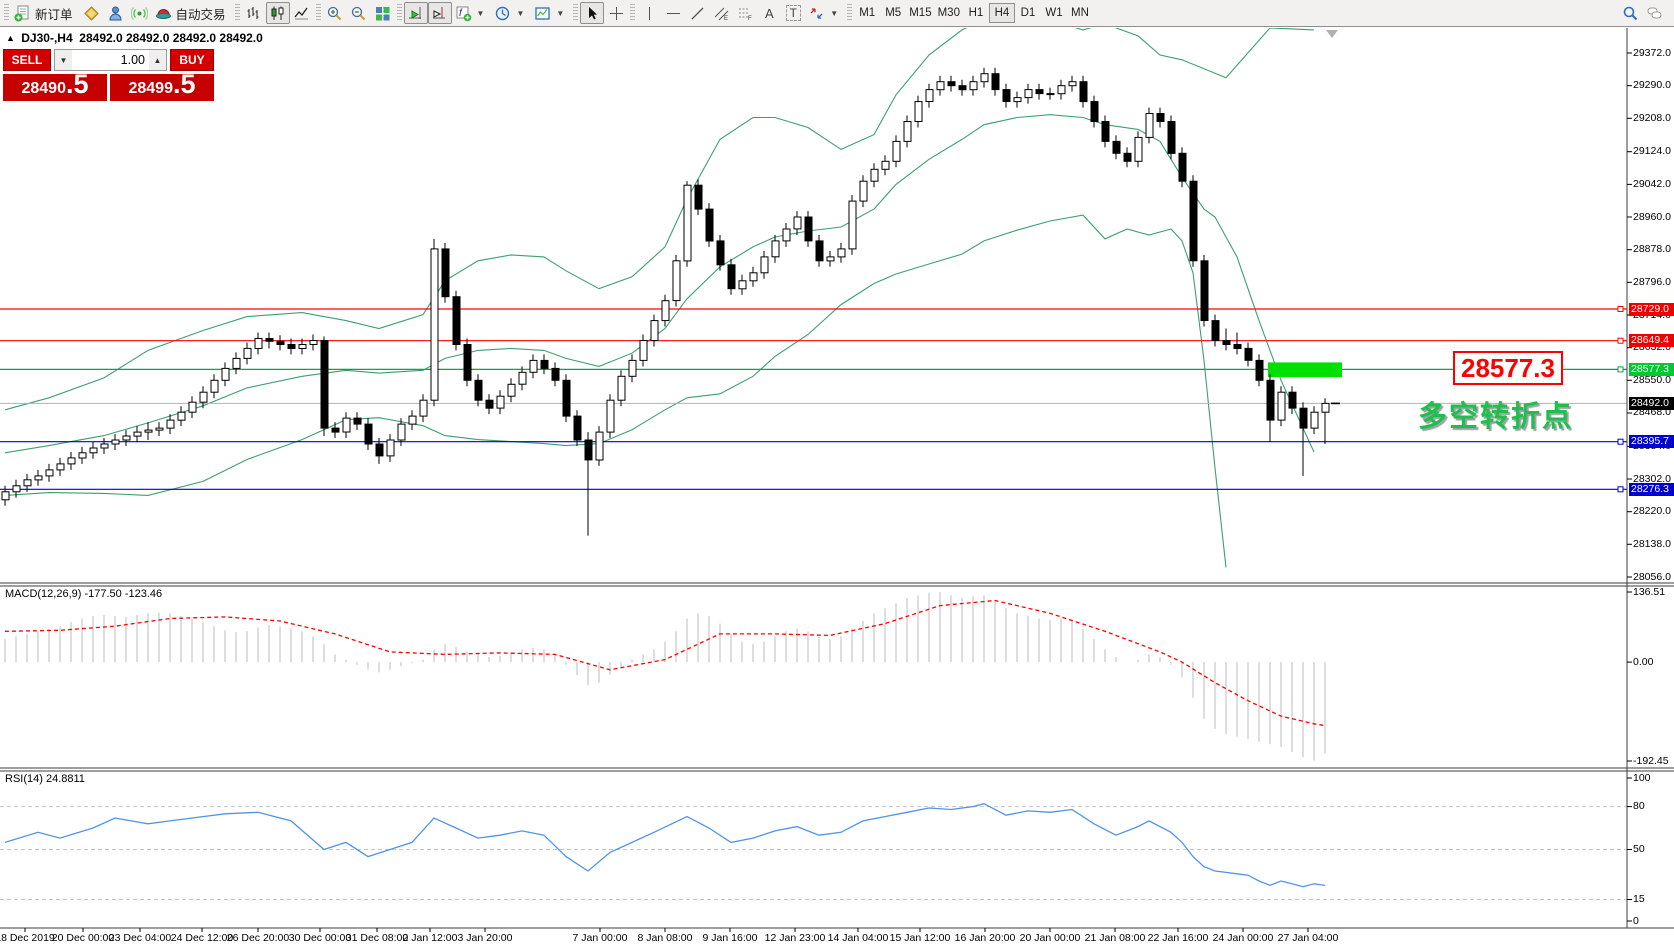 The width and height of the screenshot is (1674, 948). Describe the element at coordinates (254, 13) in the screenshot. I see `bar-chart-button` at that location.